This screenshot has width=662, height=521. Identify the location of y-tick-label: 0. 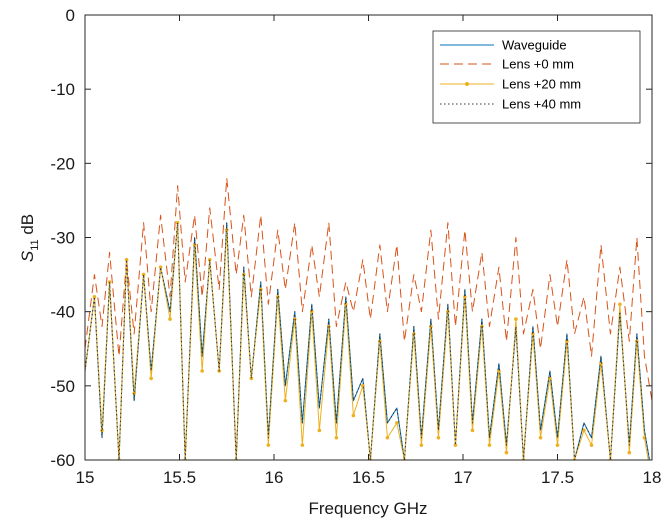
(70, 15).